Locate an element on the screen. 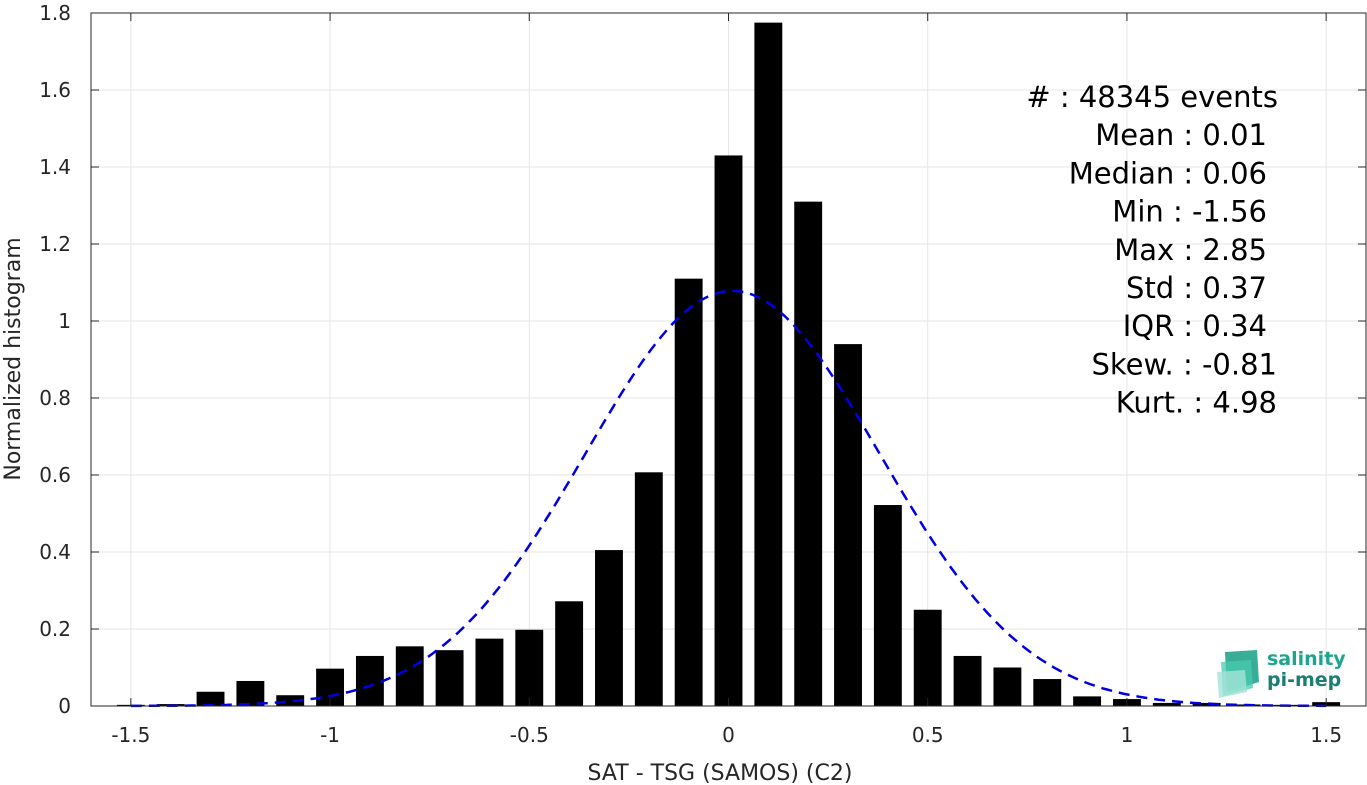 Image resolution: width=1367 pixels, height=785 pixels. y-tick-label: 0 is located at coordinates (64, 706).